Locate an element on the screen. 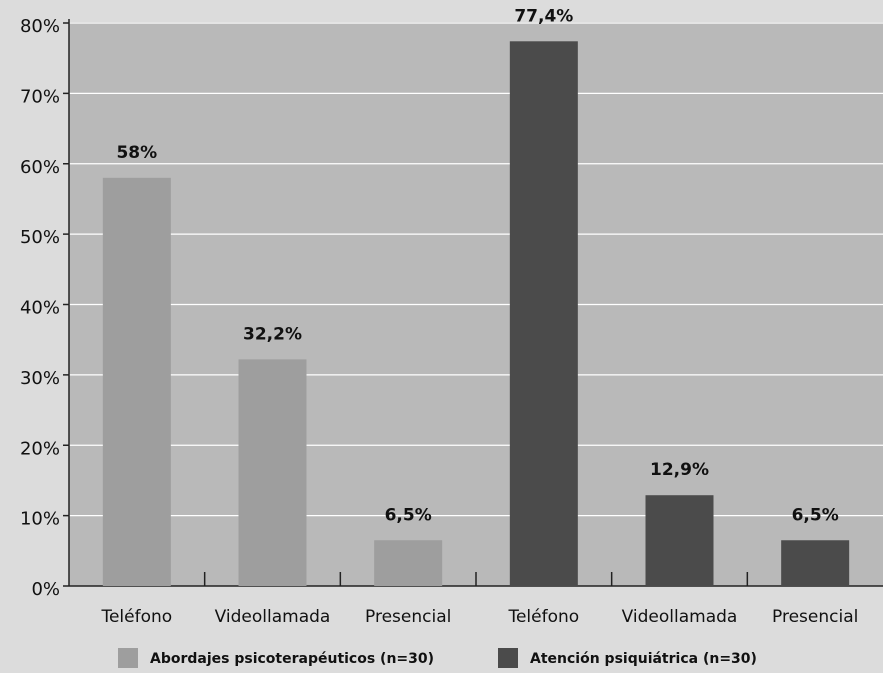 This screenshot has width=883, height=673. value-label: 32,2% is located at coordinates (272, 334).